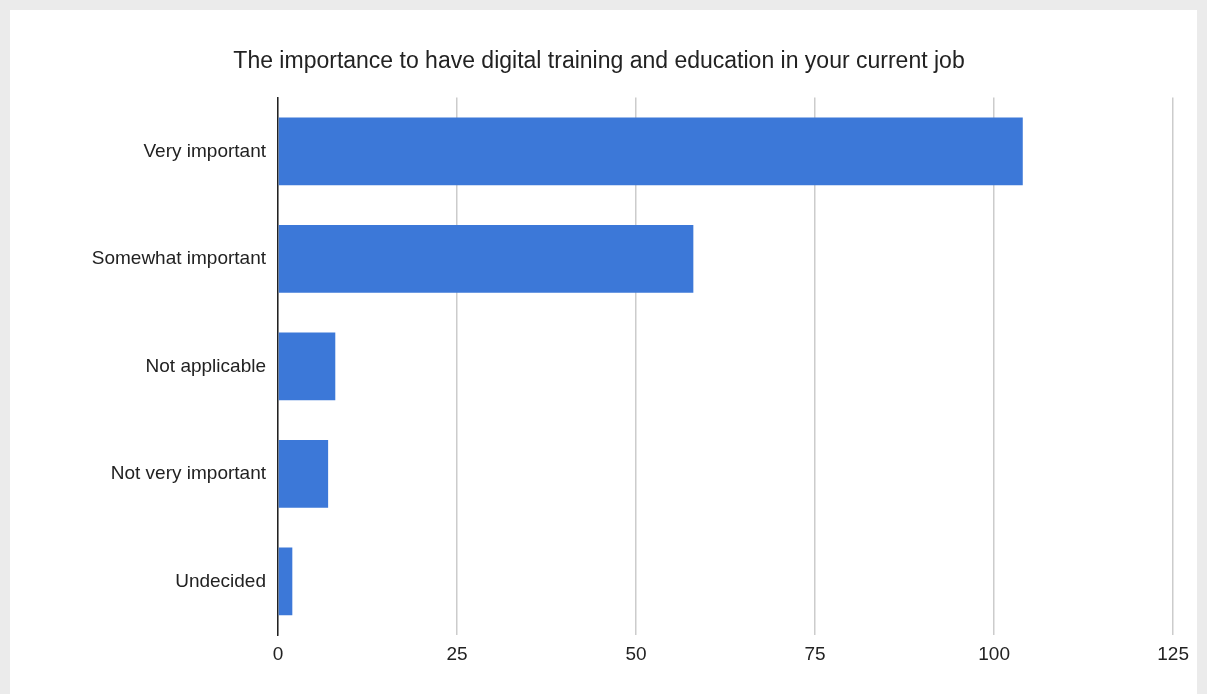  What do you see at coordinates (179, 258) in the screenshot?
I see `y-tick-label: Somewhat important` at bounding box center [179, 258].